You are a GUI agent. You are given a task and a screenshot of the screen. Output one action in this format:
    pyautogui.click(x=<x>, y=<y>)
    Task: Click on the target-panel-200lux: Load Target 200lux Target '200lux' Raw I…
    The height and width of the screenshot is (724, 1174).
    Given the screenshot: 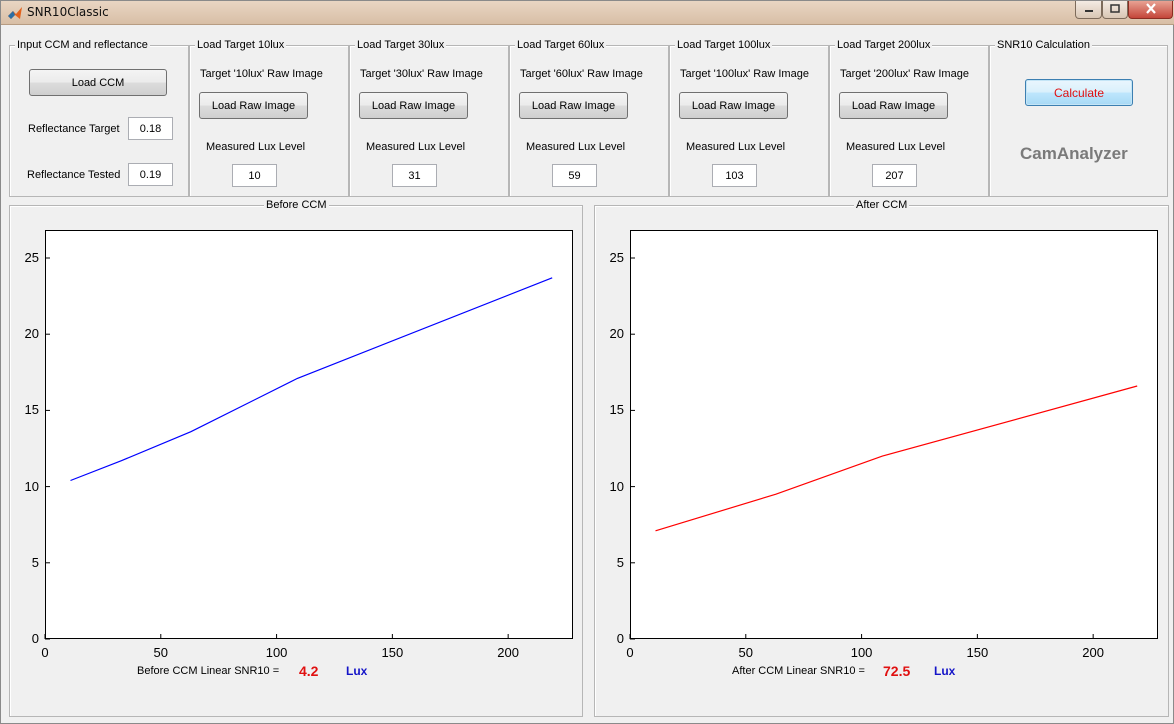 What is the action you would take?
    pyautogui.click(x=909, y=117)
    